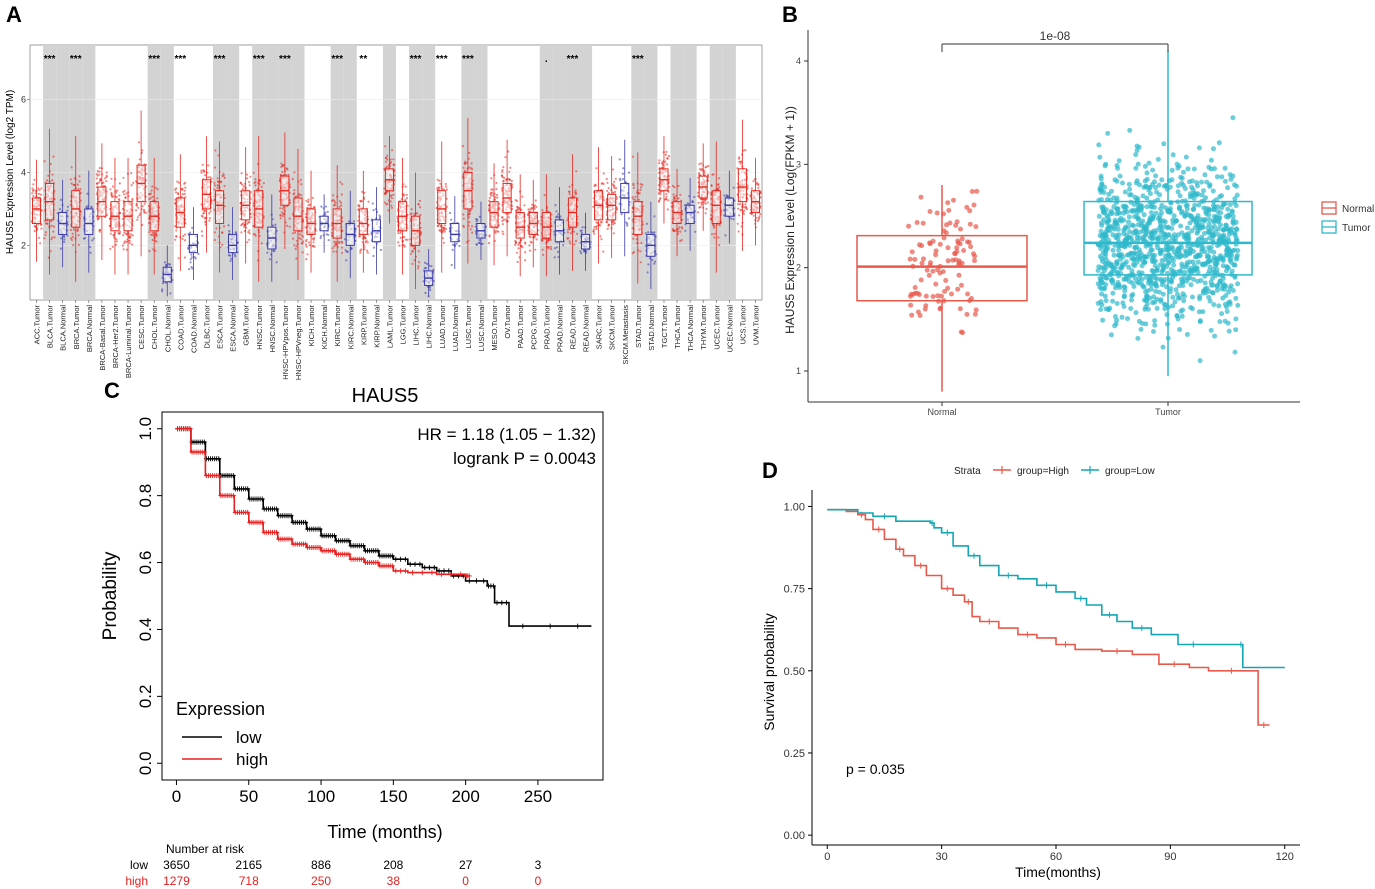 The image size is (1375, 889). What do you see at coordinates (128, 342) in the screenshot?
I see `panel-a-xtick-label: BRCA-Luminal.Tumor` at bounding box center [128, 342].